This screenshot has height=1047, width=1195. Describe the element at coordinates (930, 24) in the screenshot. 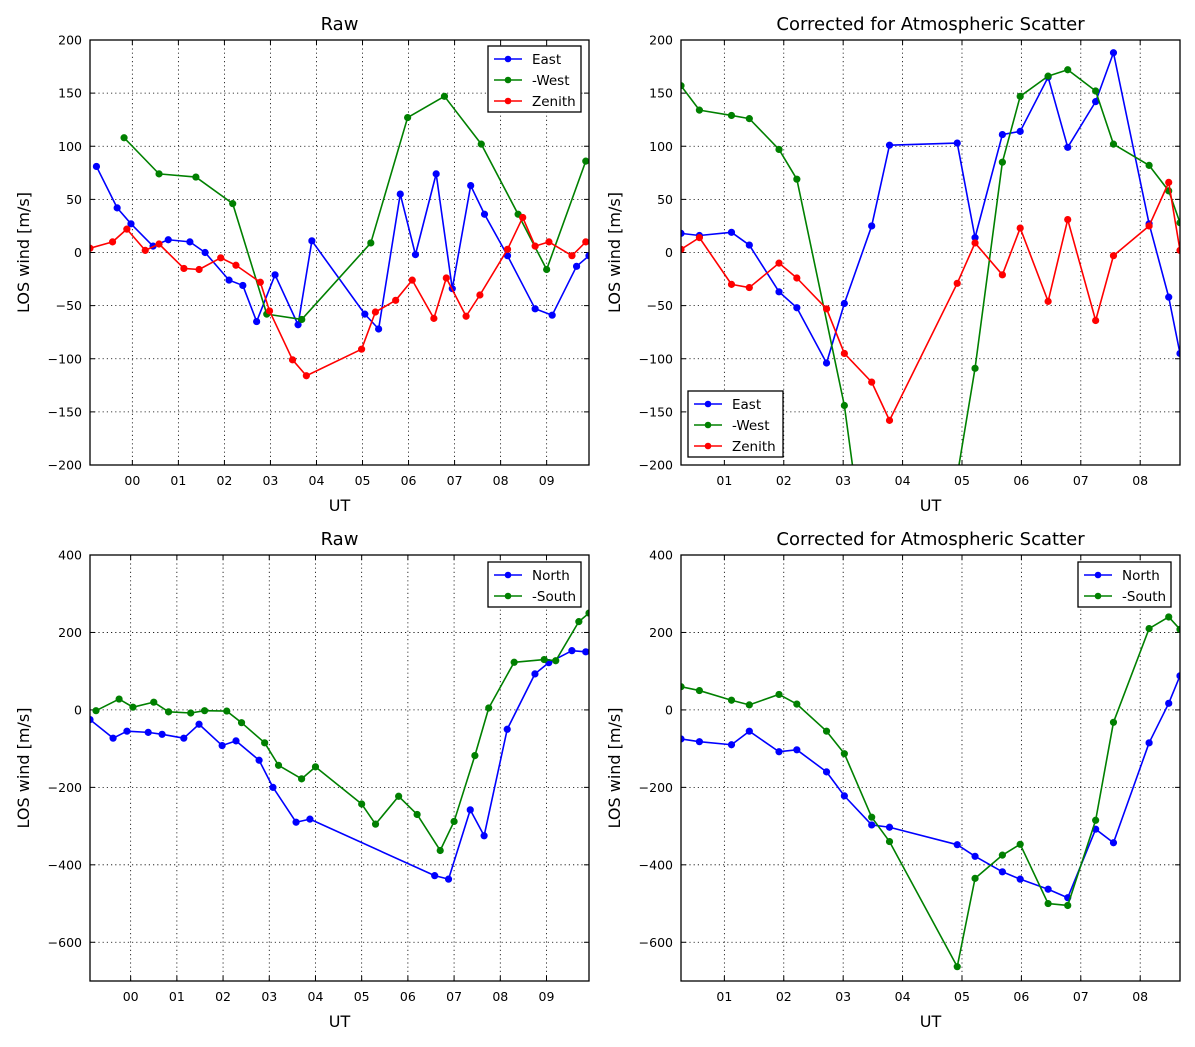

I see `chart-title: Corrected for Atmospheric Scatter` at that location.